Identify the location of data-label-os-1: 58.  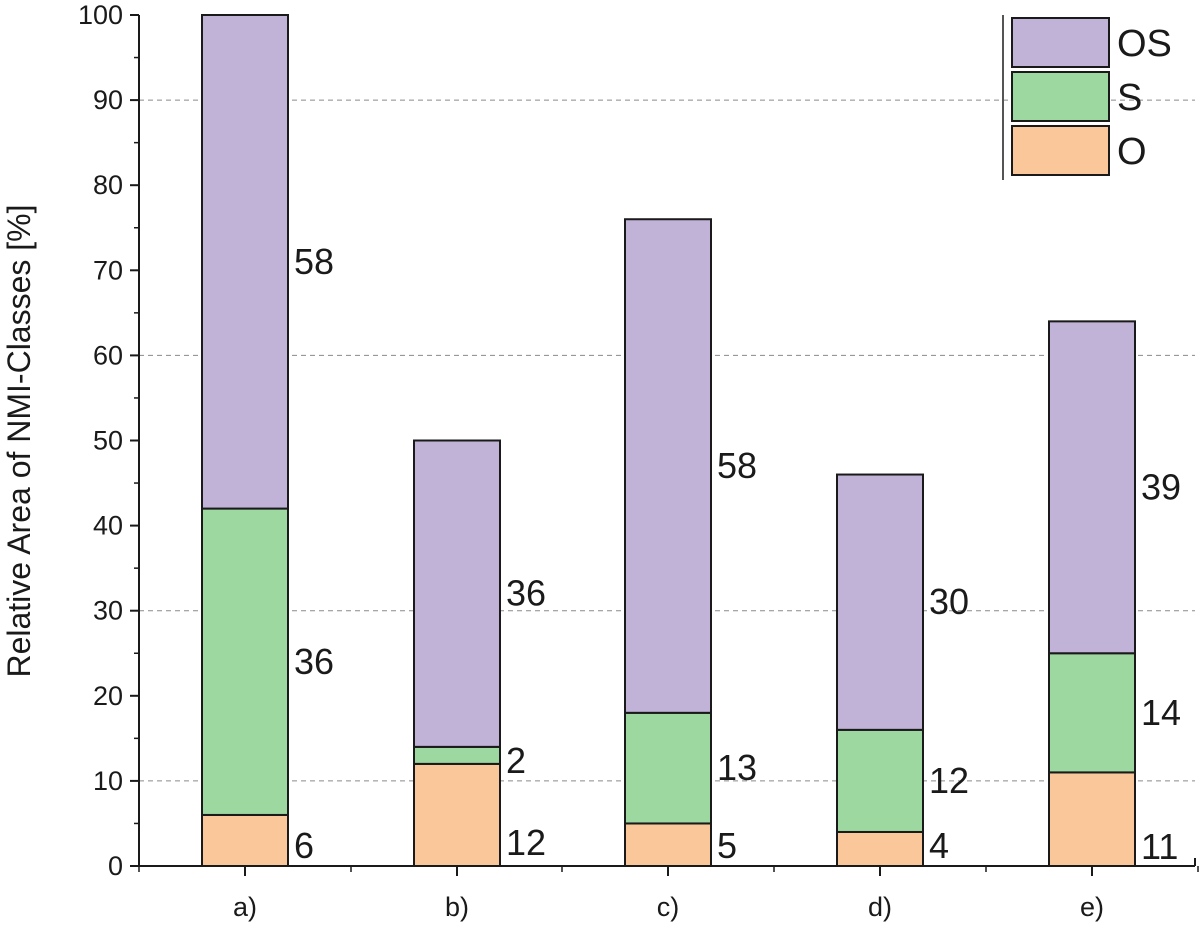
(314, 261).